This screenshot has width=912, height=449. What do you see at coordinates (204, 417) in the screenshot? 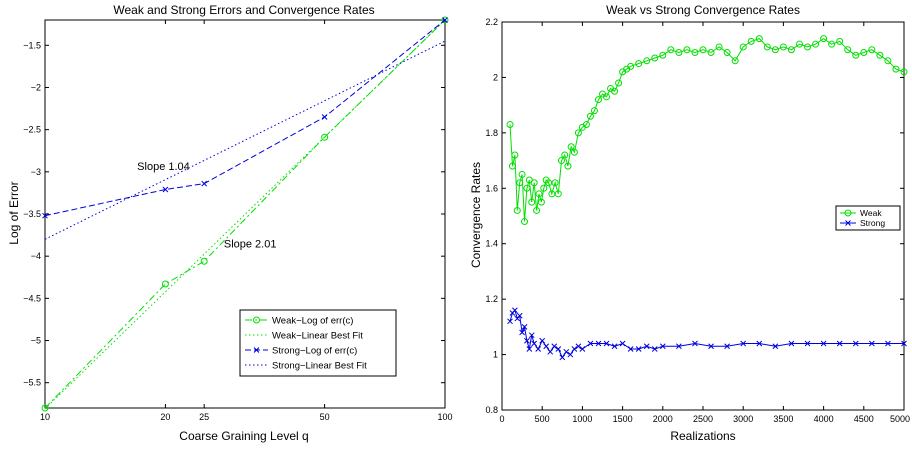
I see `left-chart-x-tick-label: 25` at bounding box center [204, 417].